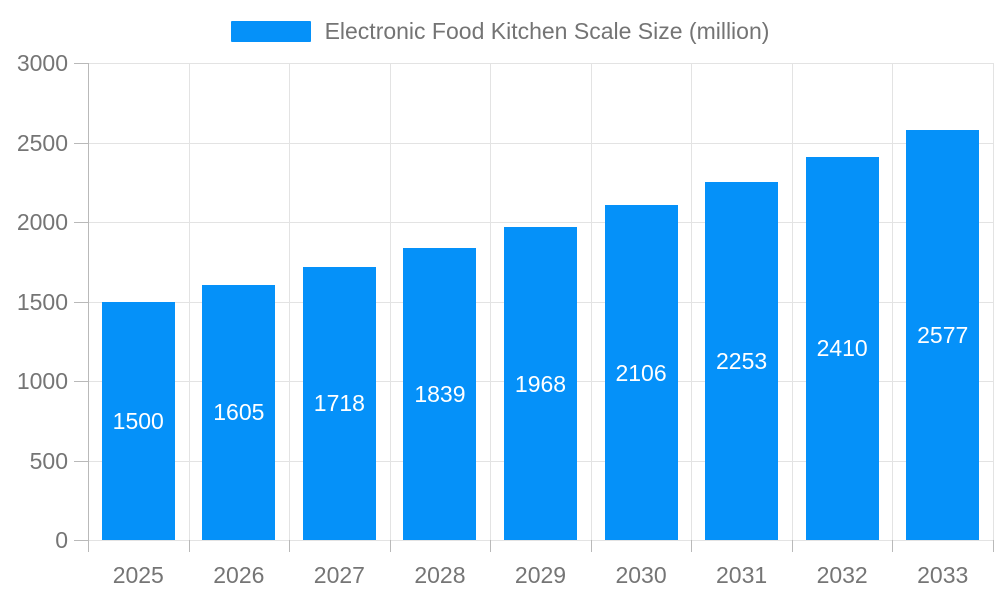 Image resolution: width=1000 pixels, height=600 pixels. I want to click on x-tick-label: 2029, so click(540, 575).